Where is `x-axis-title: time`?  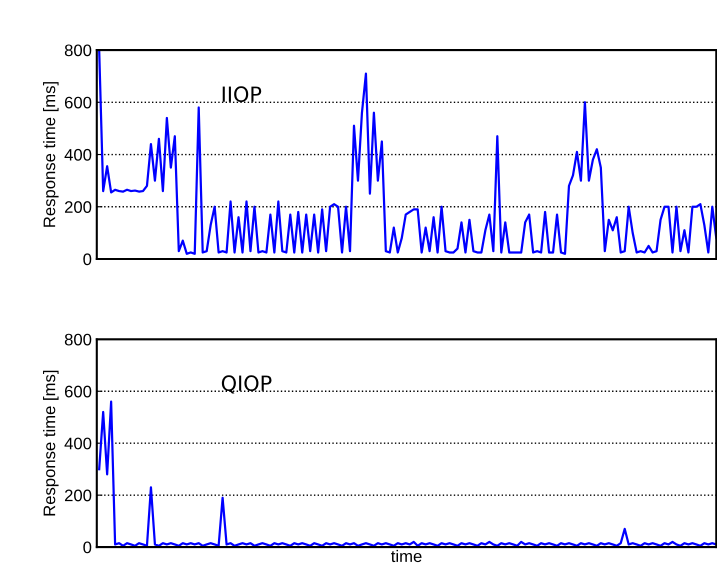
x-axis-title: time is located at coordinates (406, 556).